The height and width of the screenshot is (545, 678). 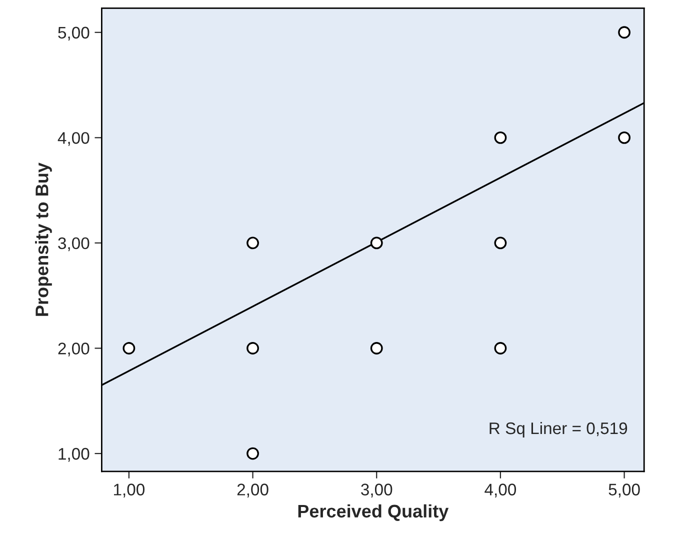 I want to click on y-tick-label: 1,00, so click(x=74, y=455).